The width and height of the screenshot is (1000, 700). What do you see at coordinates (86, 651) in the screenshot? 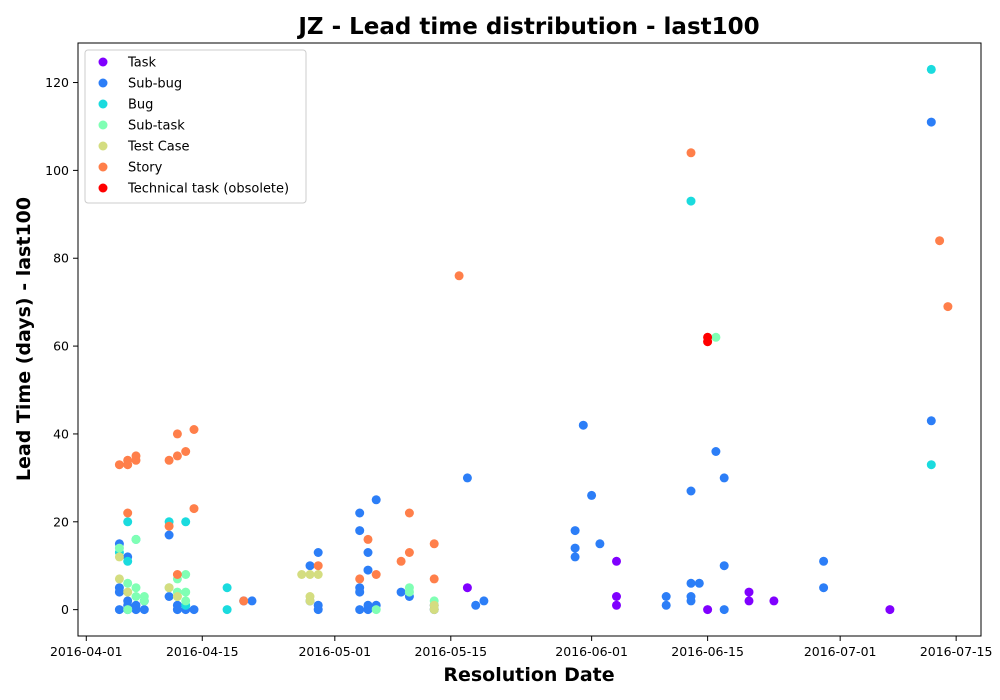
I see `x-tick-label: 2016-04-01` at bounding box center [86, 651].